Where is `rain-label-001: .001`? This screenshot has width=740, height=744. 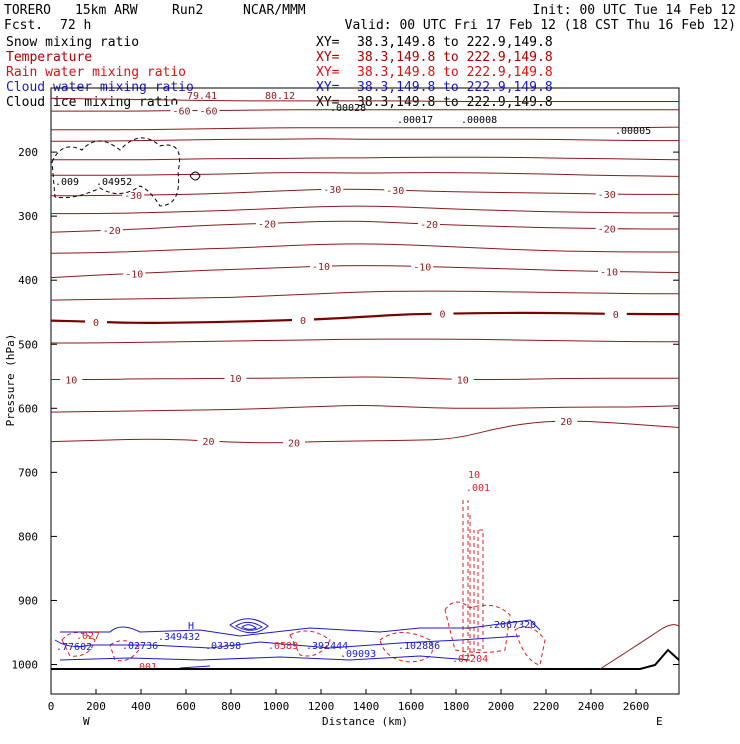
rain-label-001: .001 is located at coordinates (478, 488).